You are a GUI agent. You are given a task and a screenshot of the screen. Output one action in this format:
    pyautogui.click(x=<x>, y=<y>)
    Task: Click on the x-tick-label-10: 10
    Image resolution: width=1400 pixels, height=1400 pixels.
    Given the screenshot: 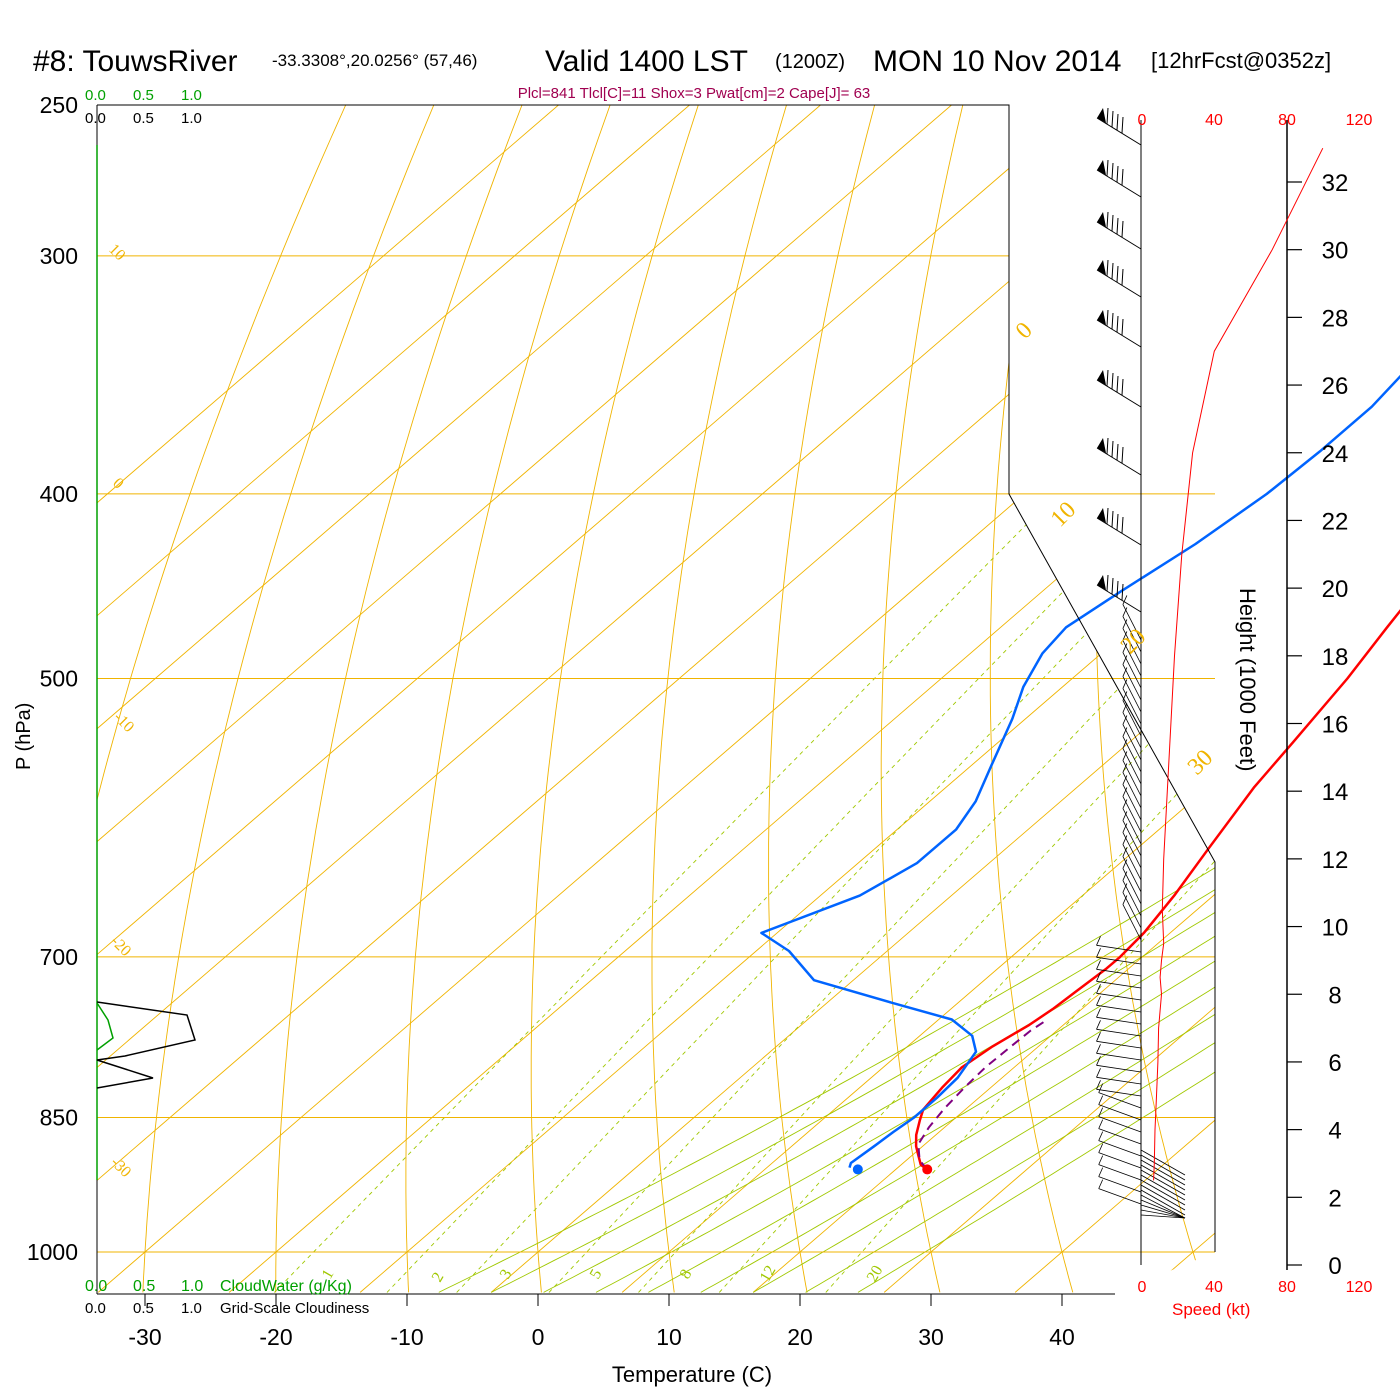 What is the action you would take?
    pyautogui.click(x=669, y=1337)
    